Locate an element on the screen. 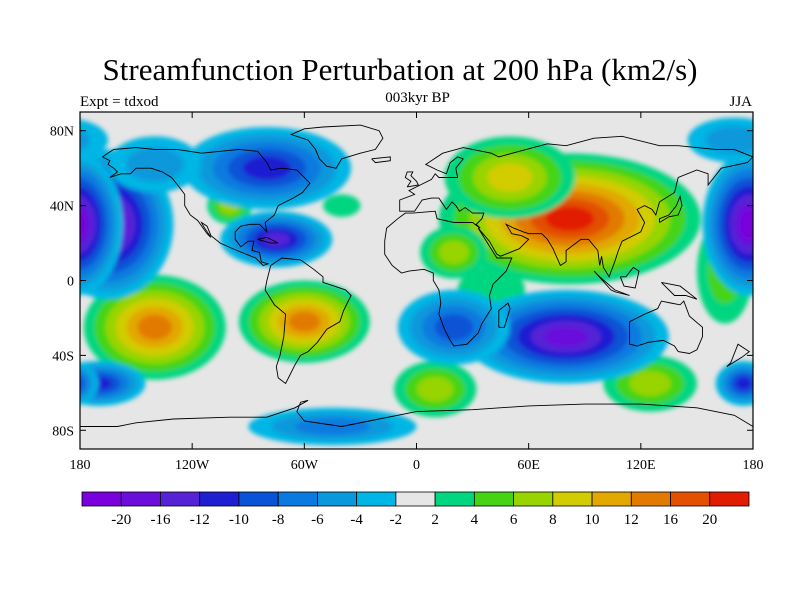 Image resolution: width=800 pixels, height=600 pixels. lat-tick-label: 80N is located at coordinates (62, 132).